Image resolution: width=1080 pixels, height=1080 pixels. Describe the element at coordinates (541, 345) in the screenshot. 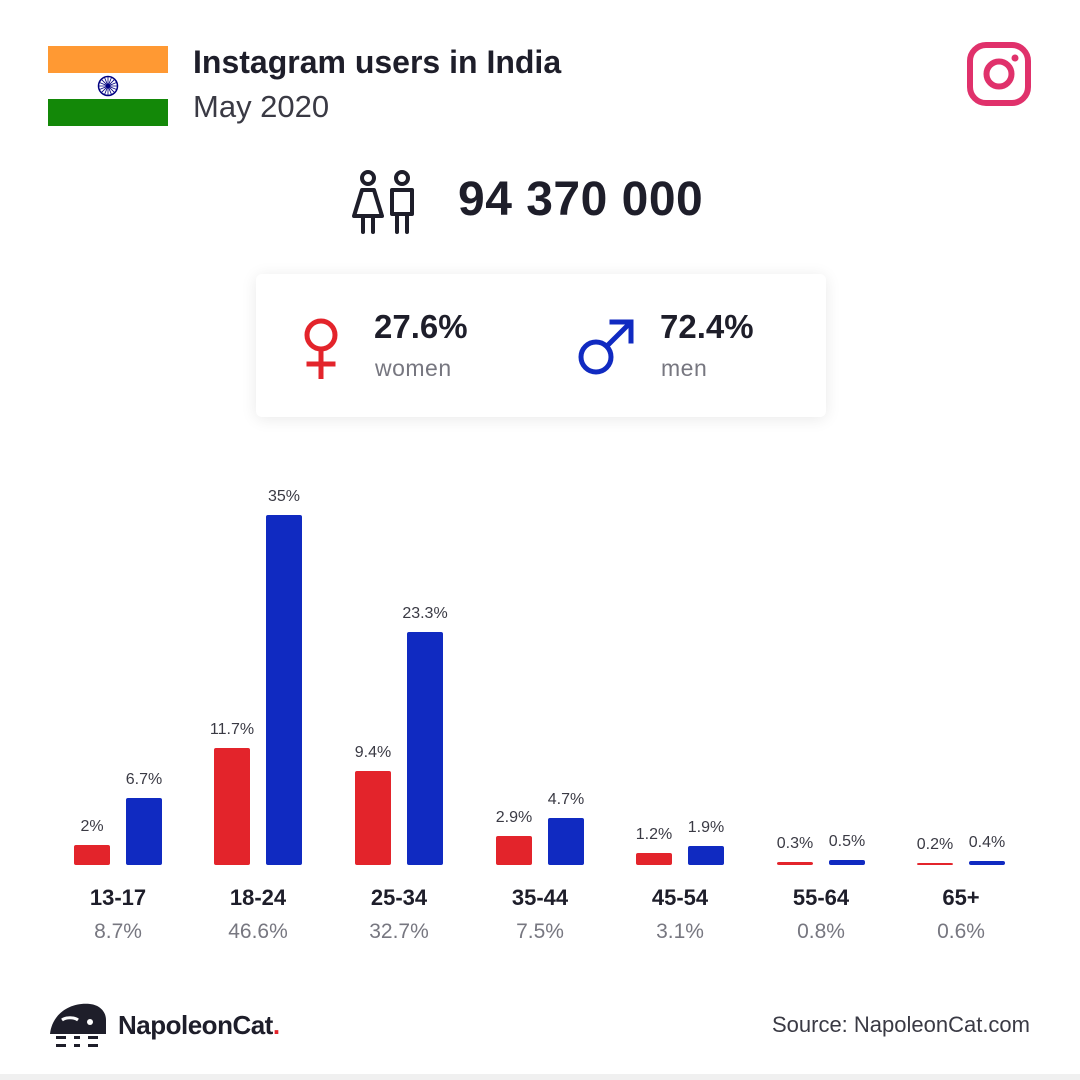

I see `gender-split-card: 27.6% women 72.4% men` at that location.